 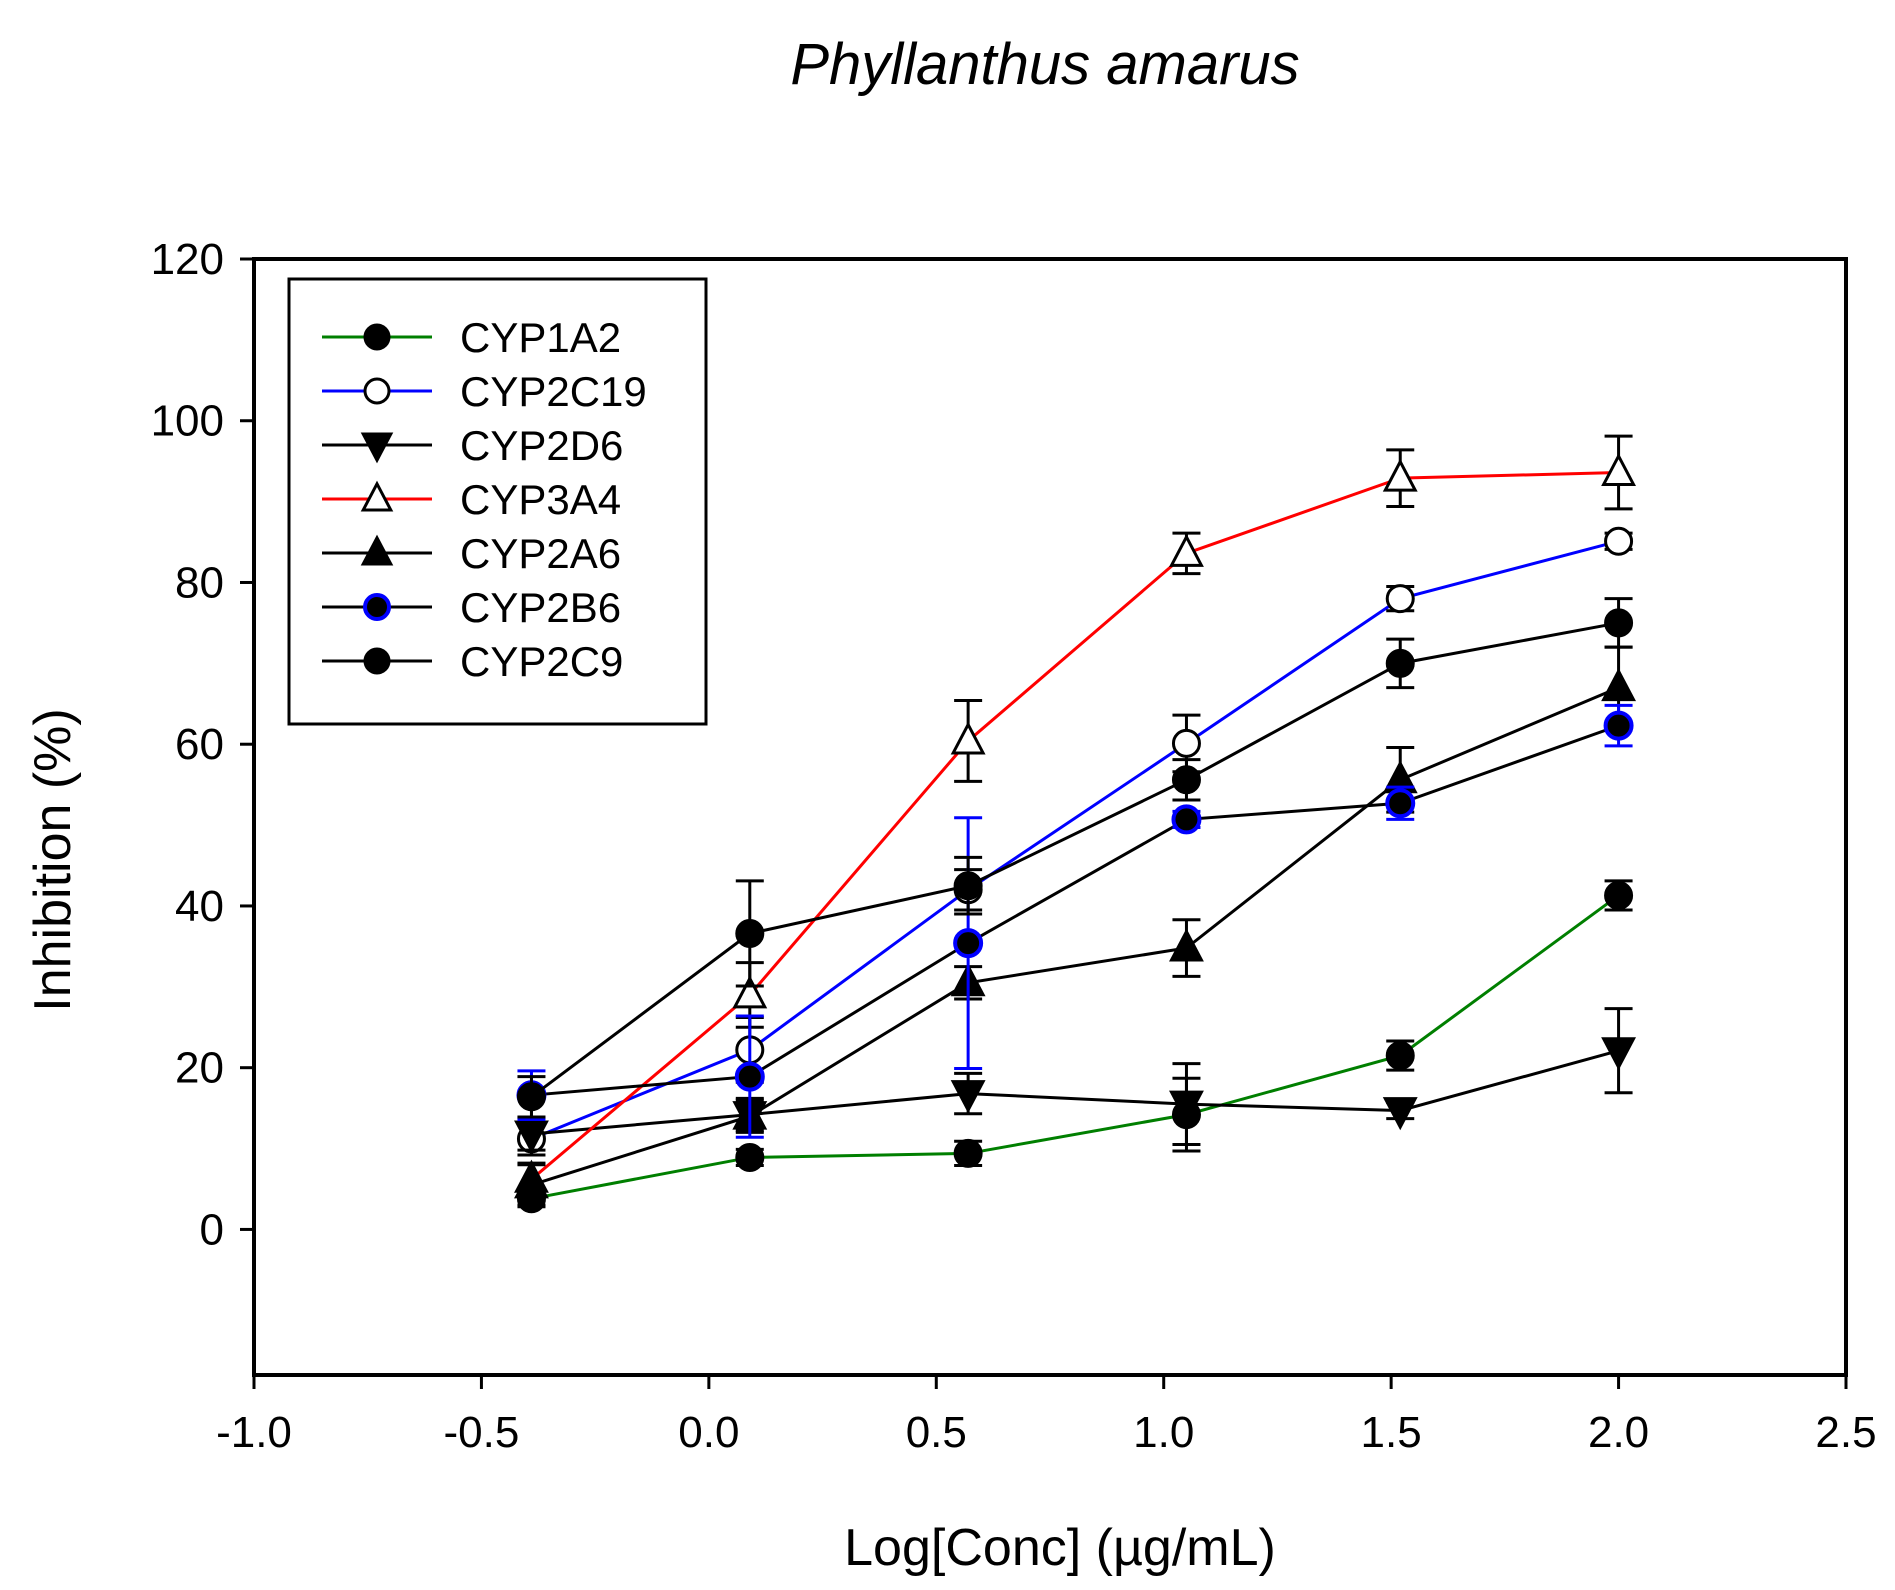 I want to click on x-tick-label: 1.5, so click(x=1391, y=1432).